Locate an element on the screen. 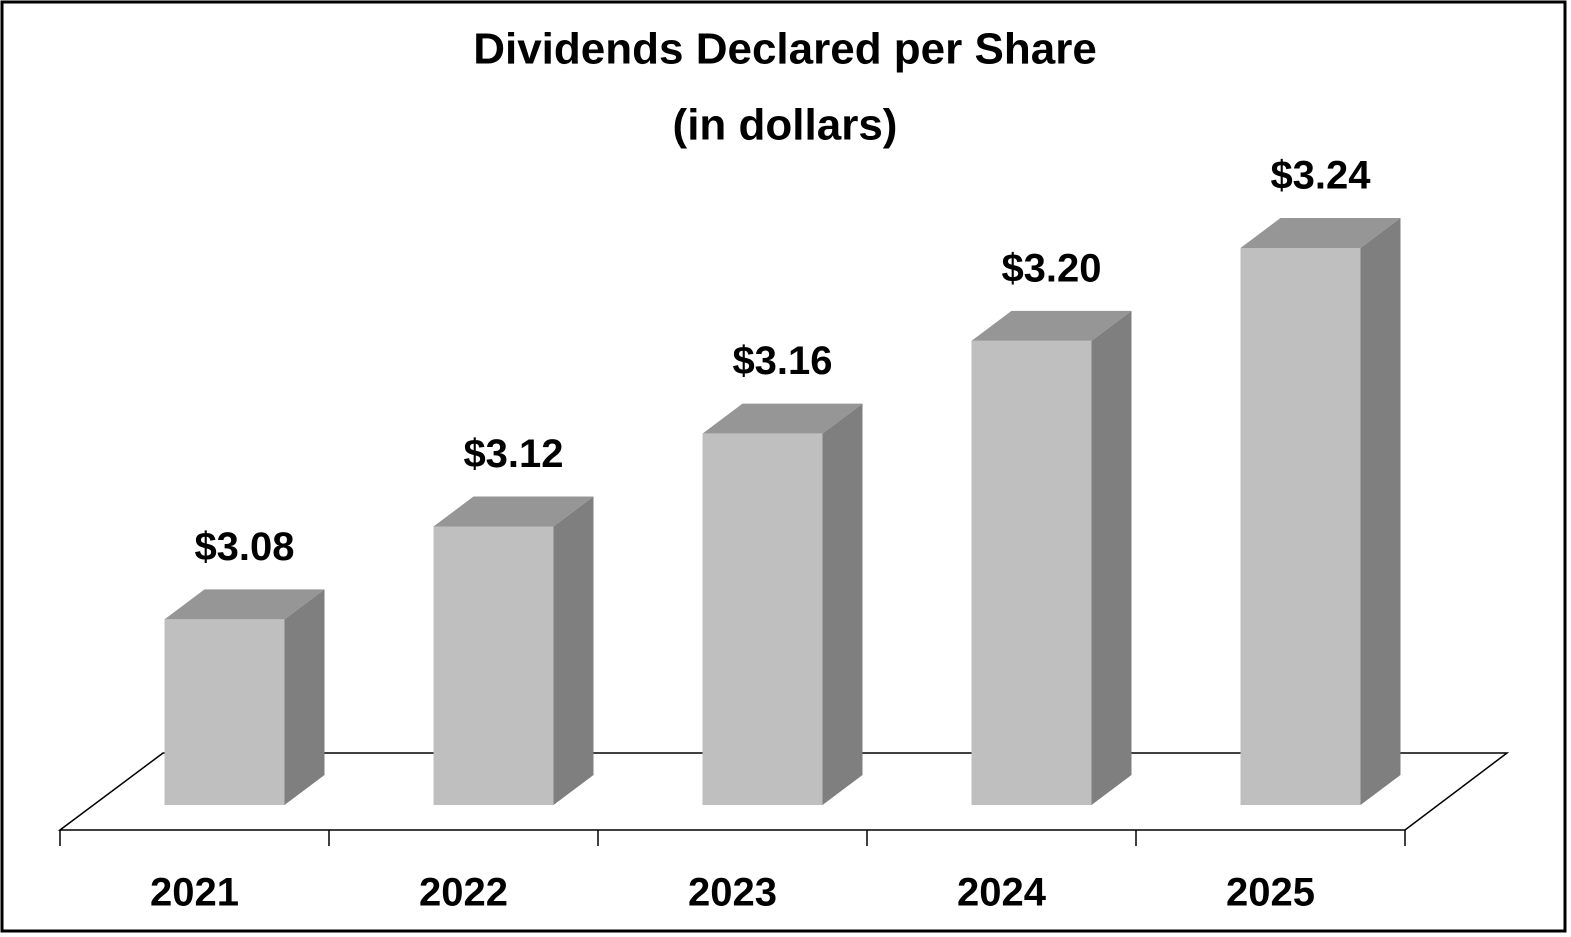 This screenshot has width=1571, height=937. x-tick-label: 2021 is located at coordinates (194, 893).